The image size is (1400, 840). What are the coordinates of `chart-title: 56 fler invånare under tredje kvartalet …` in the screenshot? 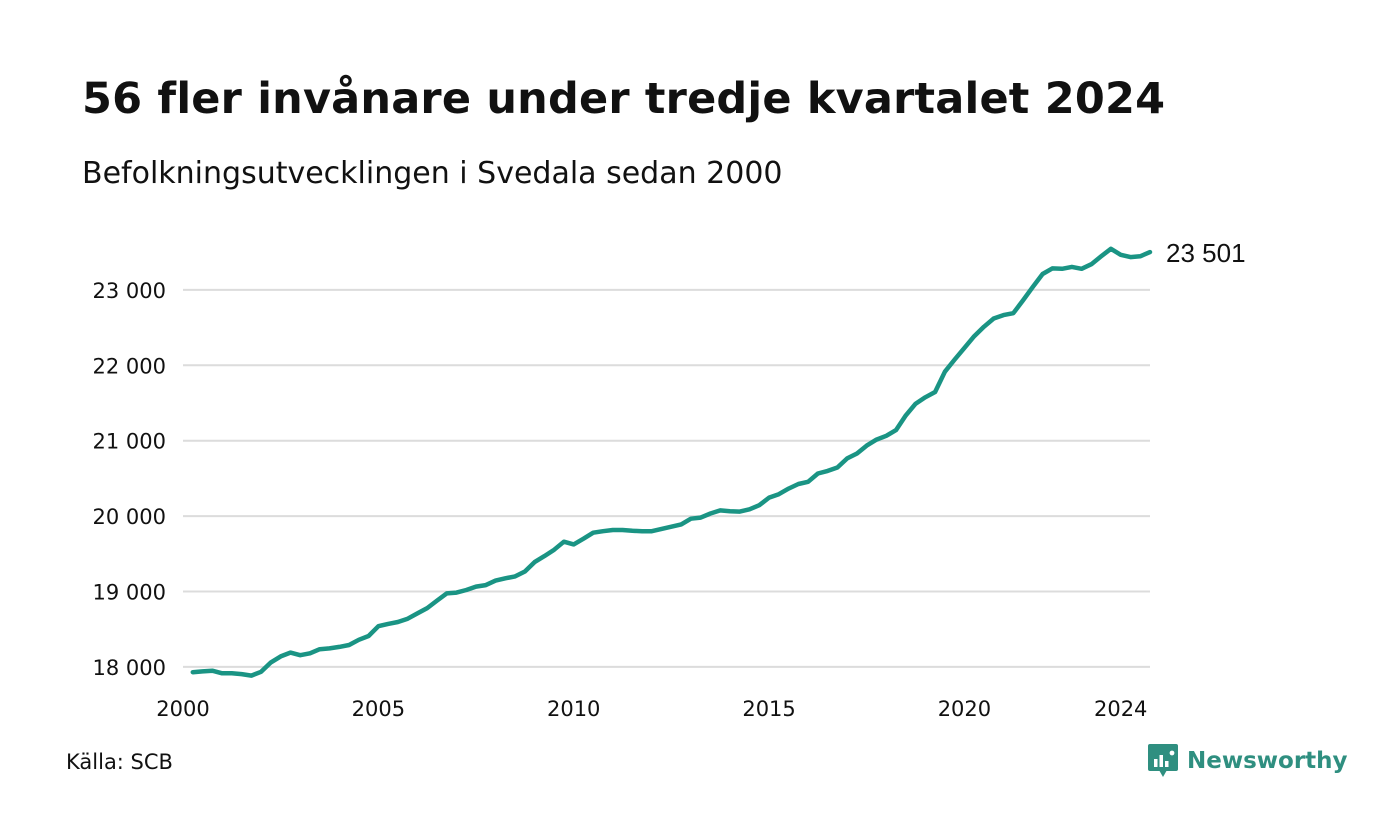 It's located at (624, 99).